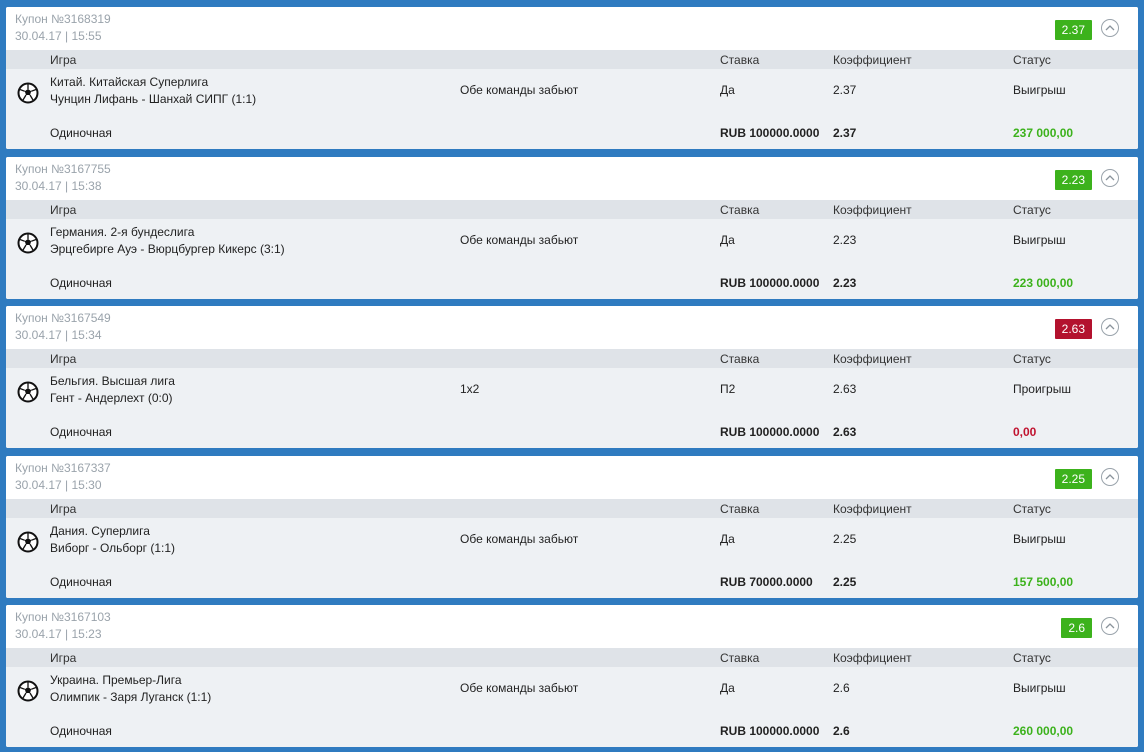 This screenshot has width=1144, height=752. Describe the element at coordinates (1042, 389) in the screenshot. I see `status-value: Проигрыш` at that location.